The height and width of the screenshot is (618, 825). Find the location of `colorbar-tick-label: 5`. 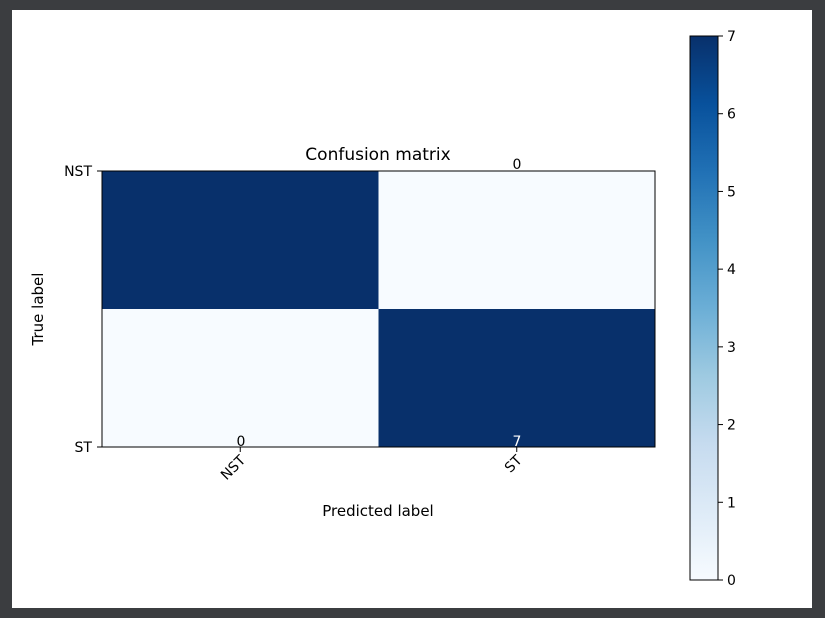

colorbar-tick-label: 5 is located at coordinates (731, 192).